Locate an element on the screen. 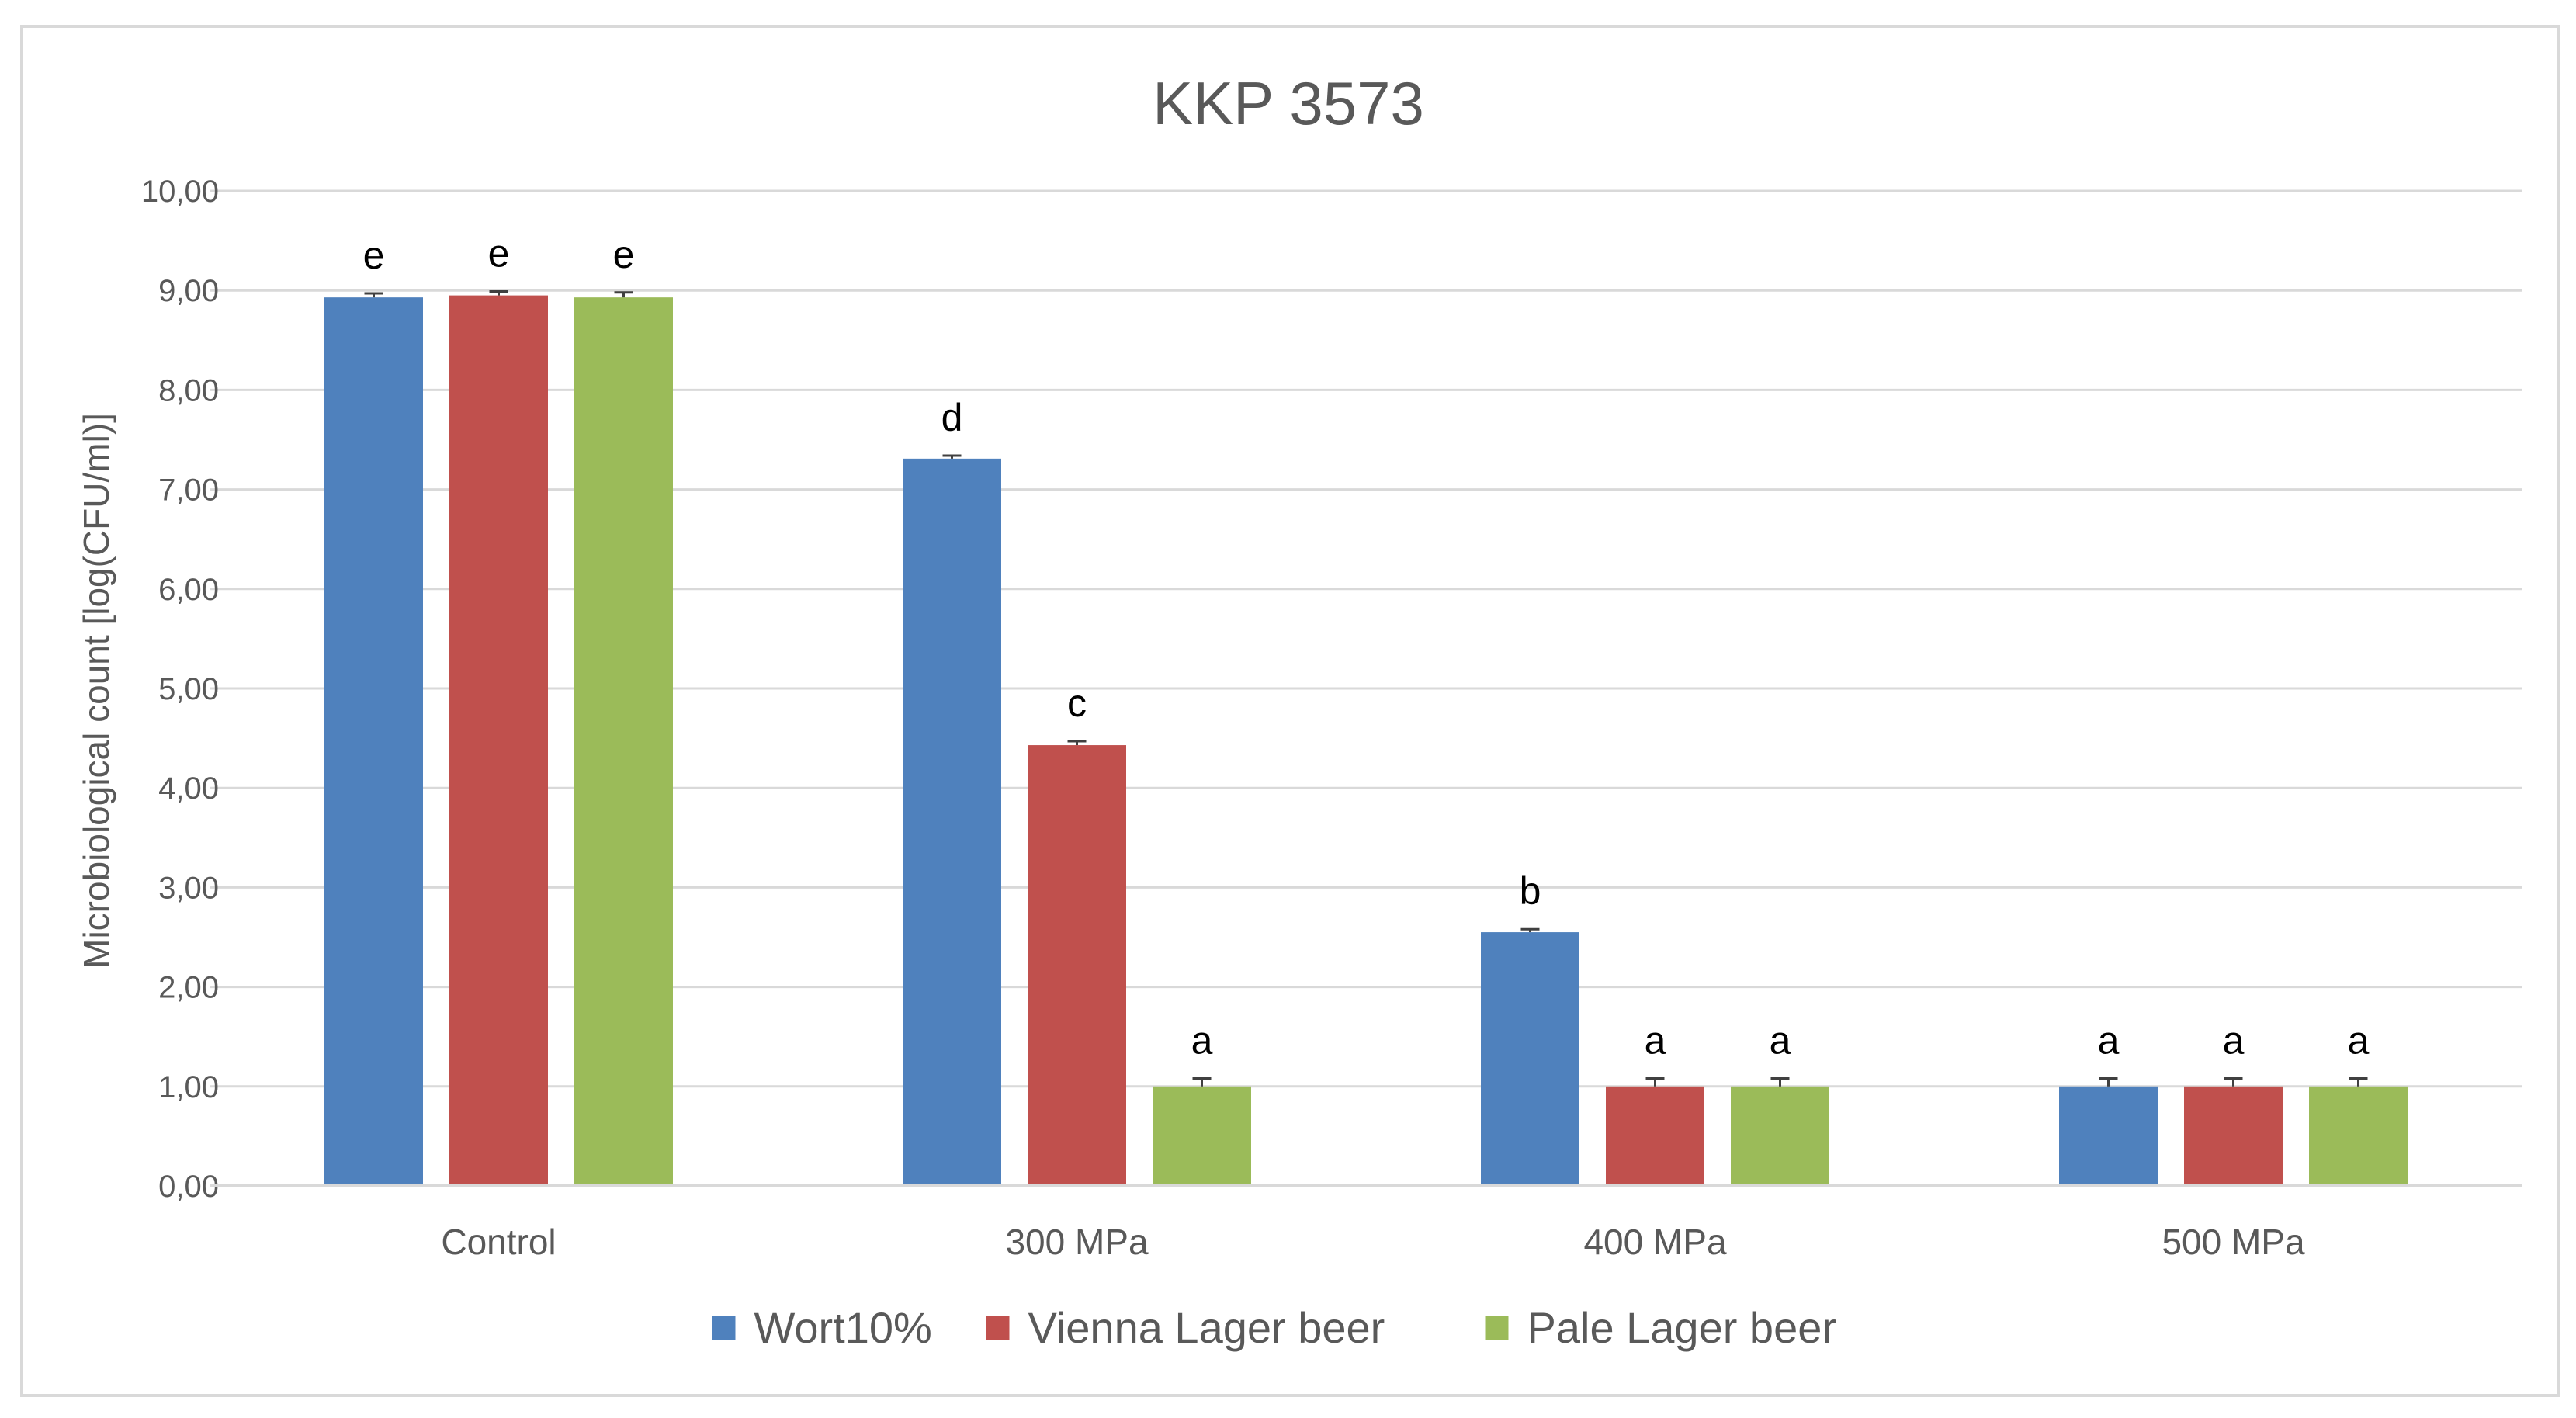 Image resolution: width=2576 pixels, height=1418 pixels. x-tick-label: 300 MPa is located at coordinates (1077, 1242).